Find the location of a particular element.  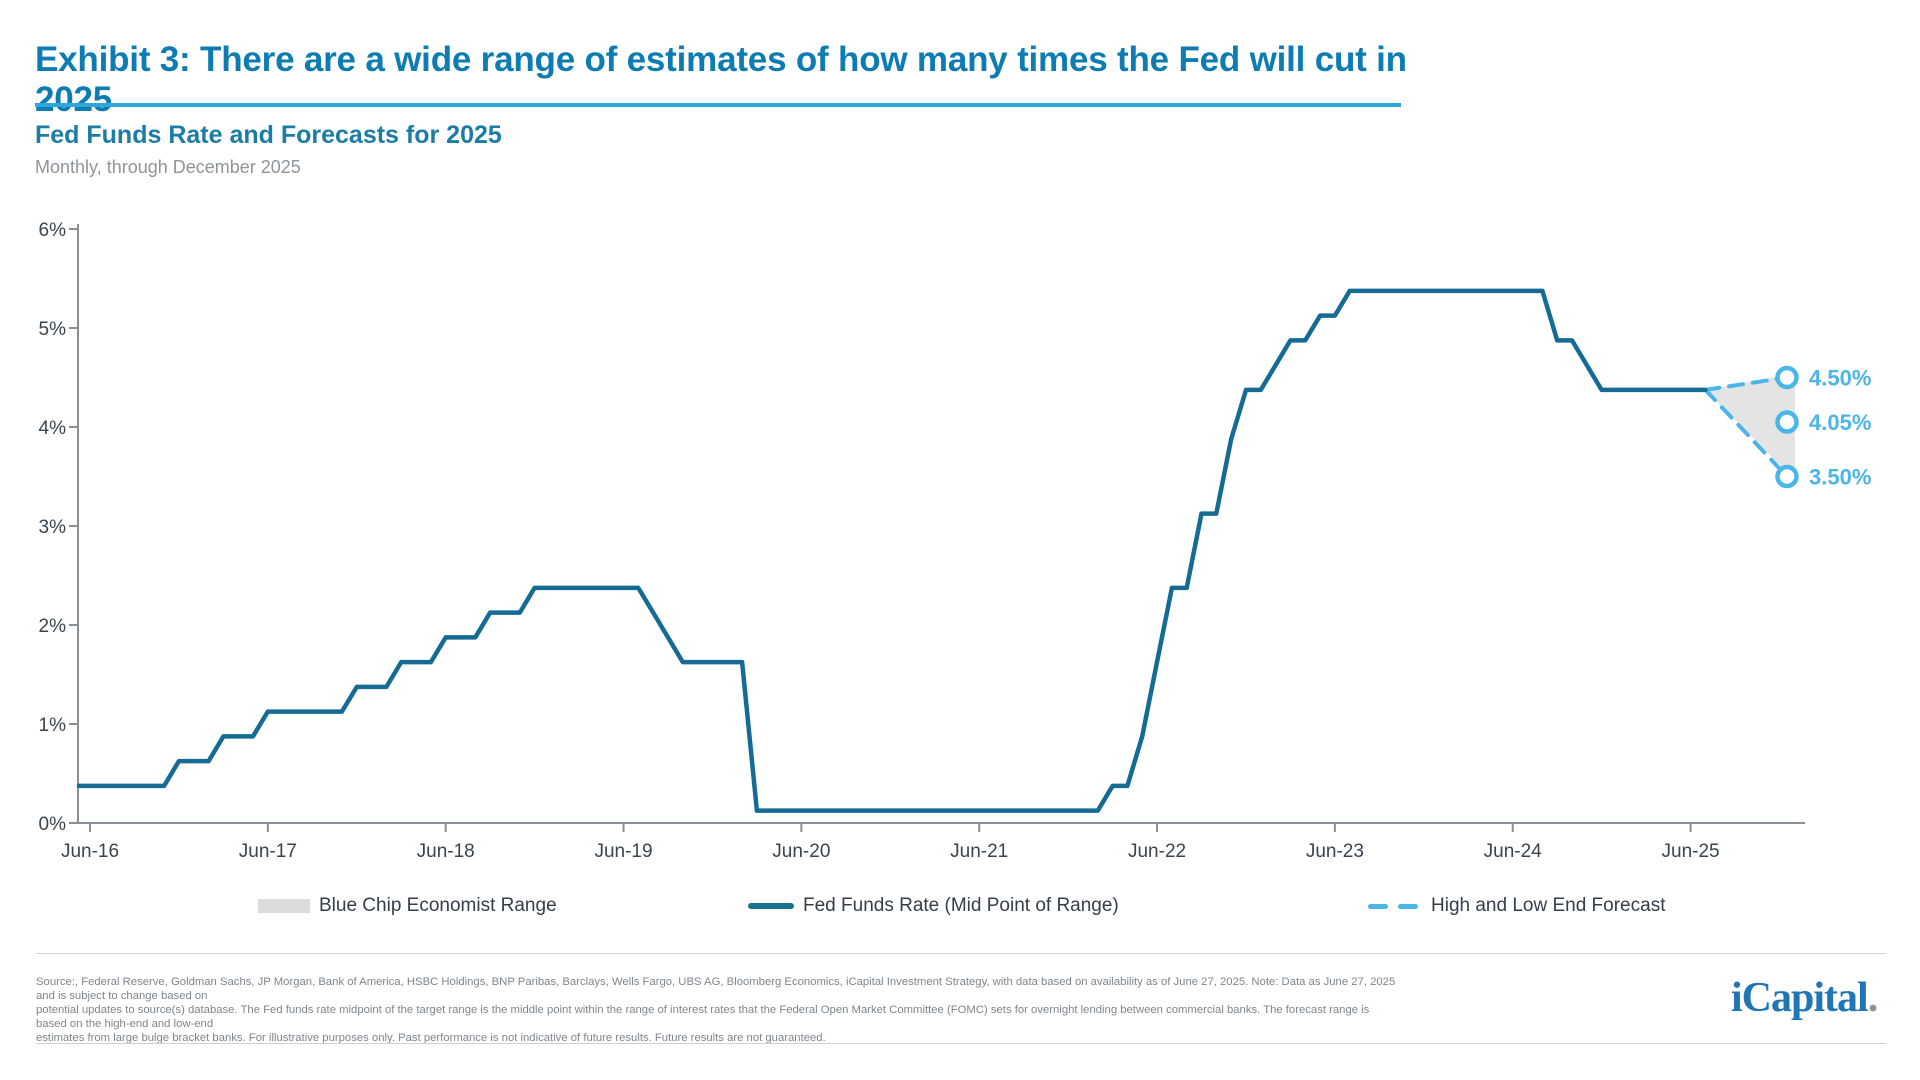

area-swatch-icon is located at coordinates (284, 906).